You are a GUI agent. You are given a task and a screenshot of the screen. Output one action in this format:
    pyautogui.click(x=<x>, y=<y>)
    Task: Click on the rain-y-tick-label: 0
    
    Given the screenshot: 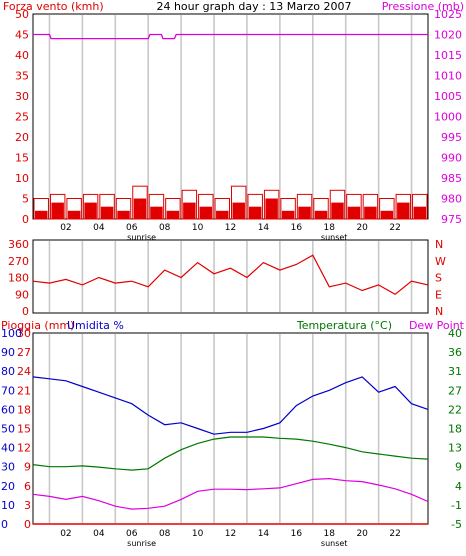 What is the action you would take?
    pyautogui.click(x=27, y=524)
    